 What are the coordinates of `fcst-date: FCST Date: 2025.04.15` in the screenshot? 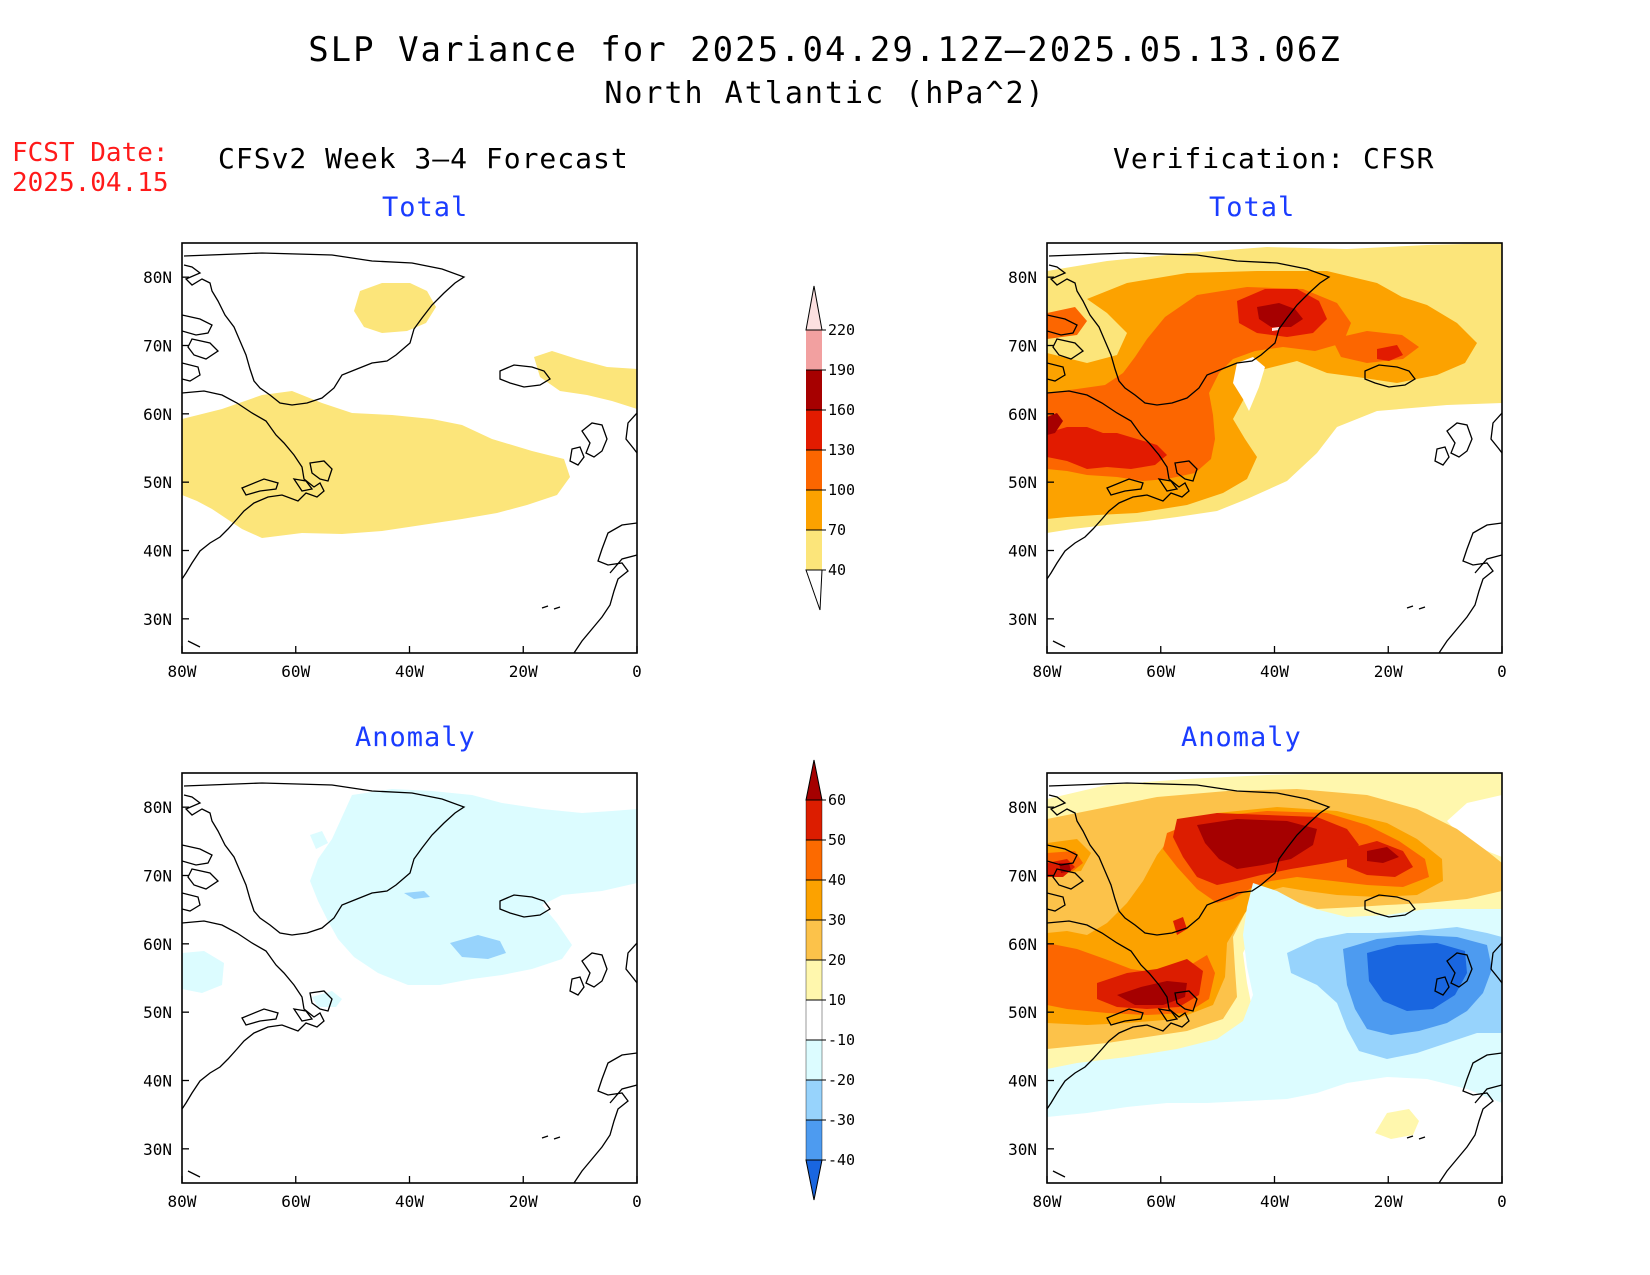 It's located at (90, 168).